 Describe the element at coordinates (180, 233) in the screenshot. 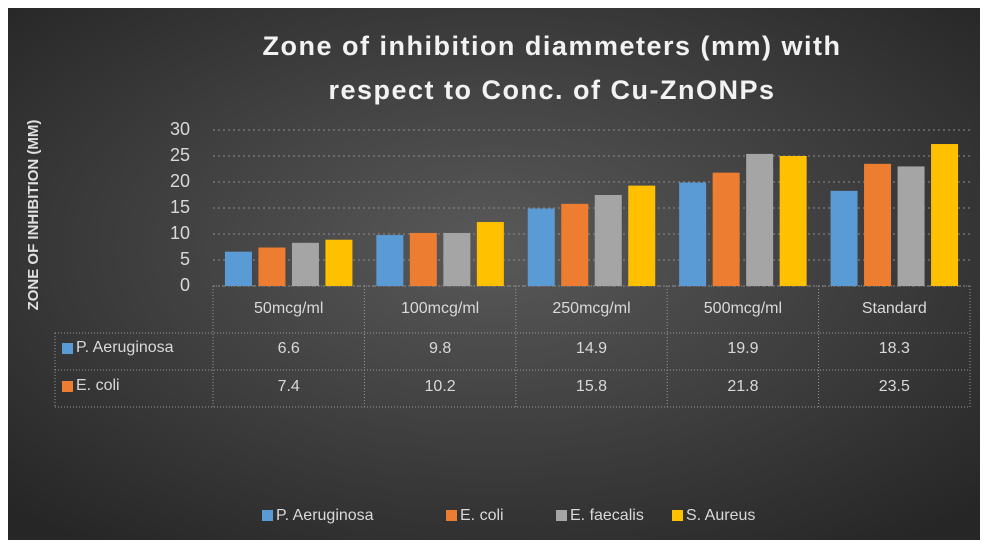

I see `y-tick-label: 10` at that location.